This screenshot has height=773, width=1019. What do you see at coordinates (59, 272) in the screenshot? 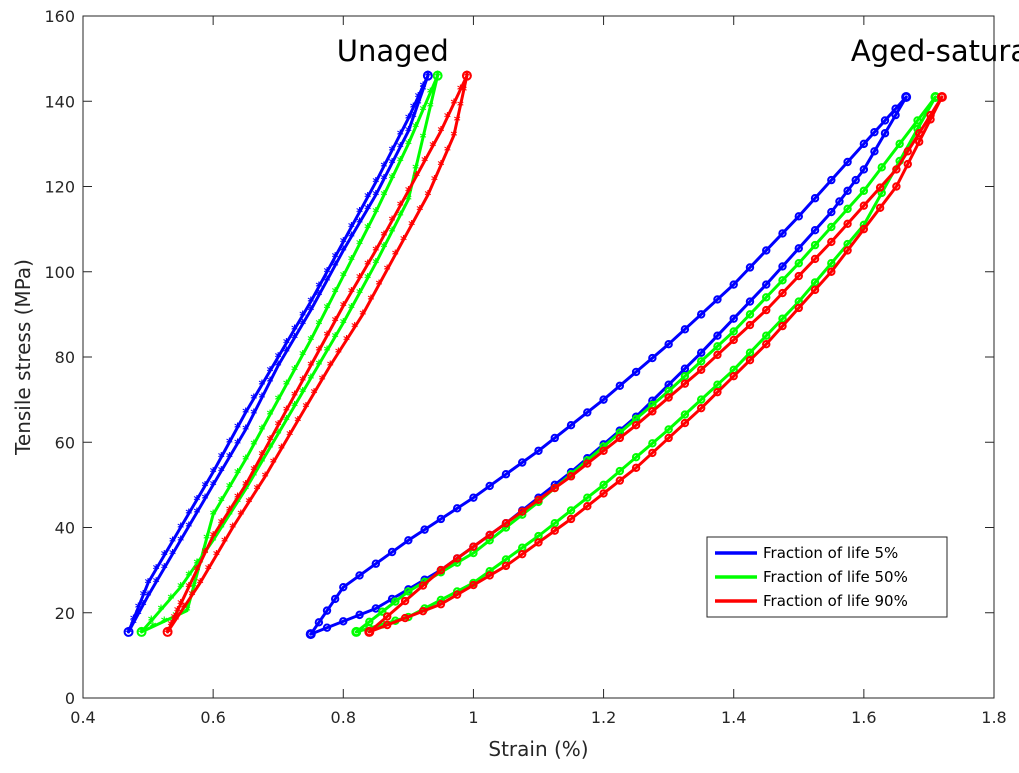
I see `y-tick-label: 100` at bounding box center [59, 272].